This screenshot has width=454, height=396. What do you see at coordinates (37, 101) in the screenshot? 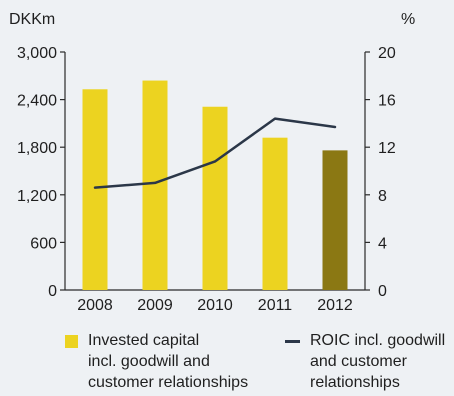
I see `left-tick-label: 2,400` at bounding box center [37, 101].